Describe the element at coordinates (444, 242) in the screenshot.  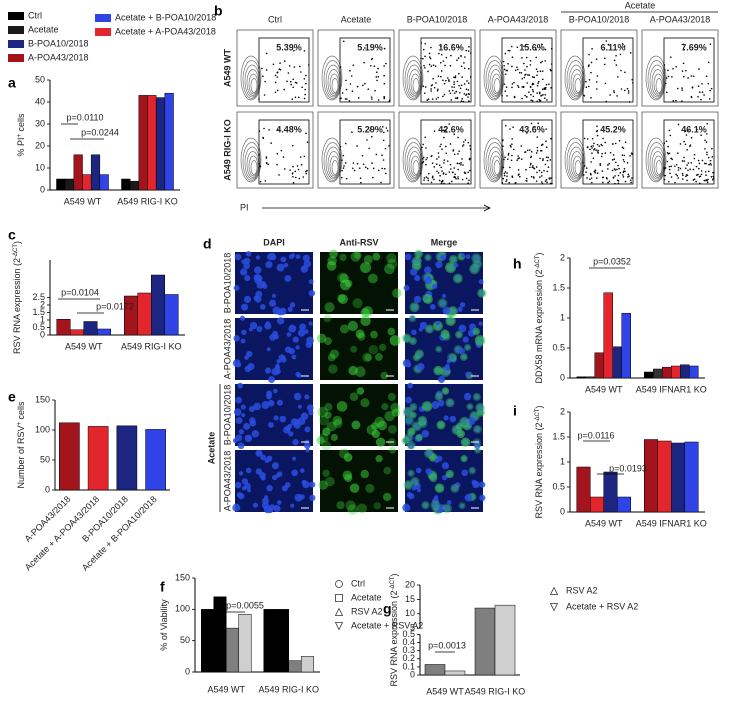
I see `column-header: Merge` at that location.